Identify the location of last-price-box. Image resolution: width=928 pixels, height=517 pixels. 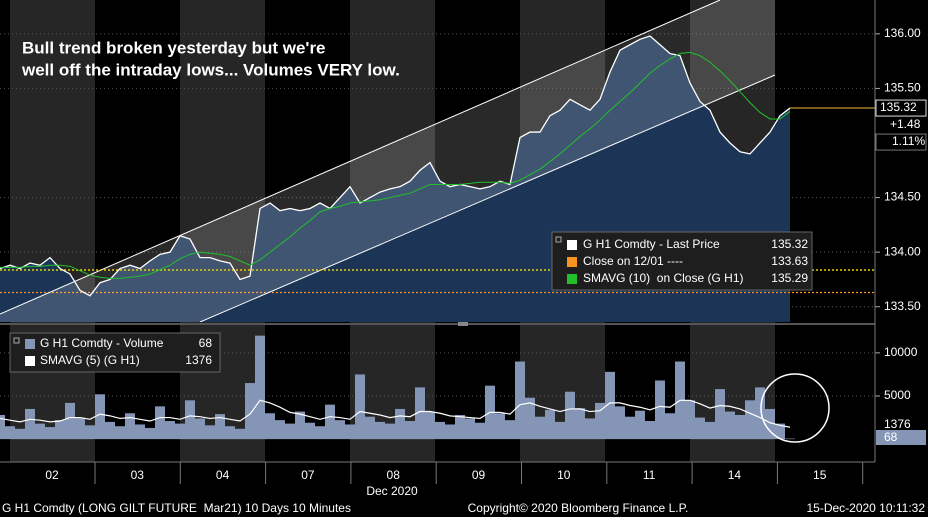
(901, 108).